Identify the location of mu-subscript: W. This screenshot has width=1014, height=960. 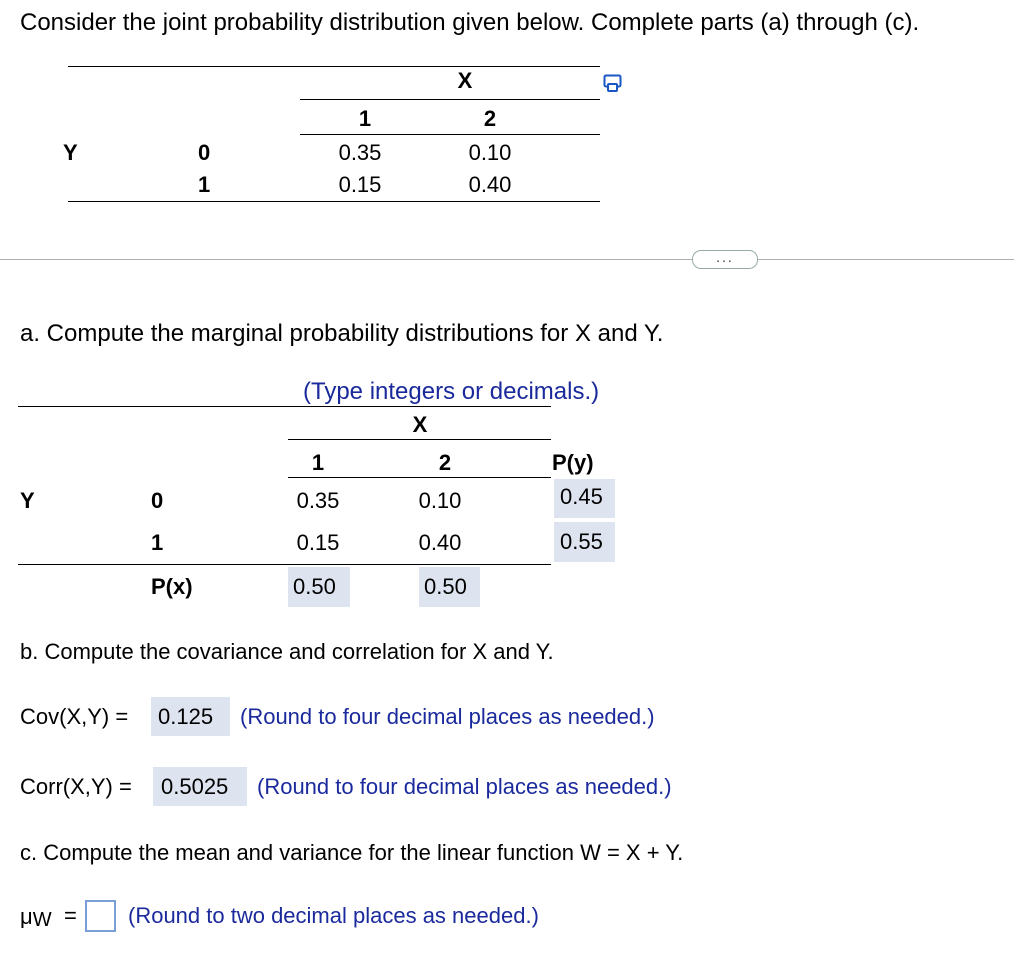
(42, 920).